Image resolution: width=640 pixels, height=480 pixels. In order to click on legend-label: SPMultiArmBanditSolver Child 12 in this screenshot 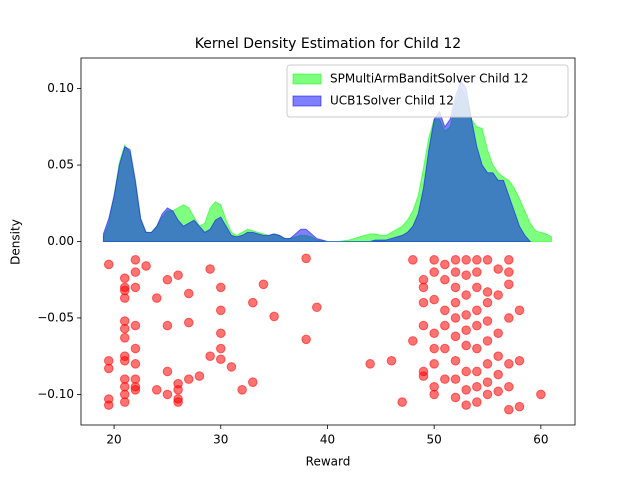, I will do `click(429, 79)`.